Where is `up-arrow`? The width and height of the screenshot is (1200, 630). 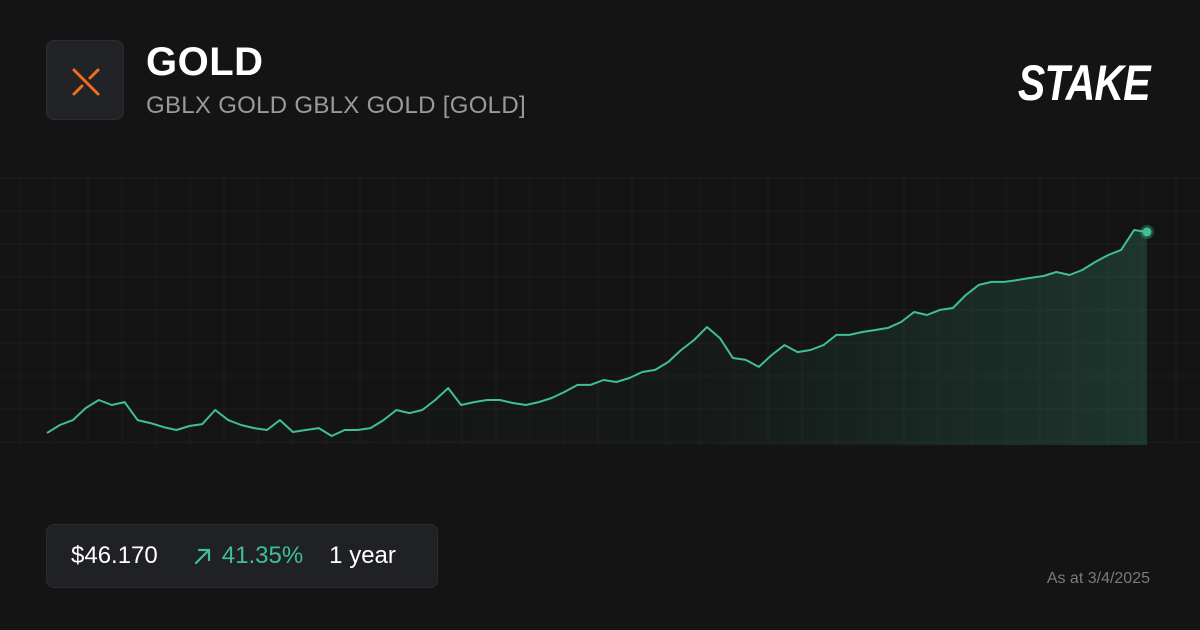 up-arrow is located at coordinates (202, 556).